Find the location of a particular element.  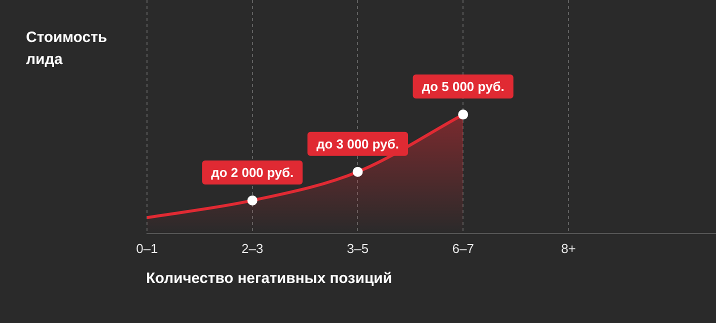

x-tick-label: 8+ is located at coordinates (568, 248).